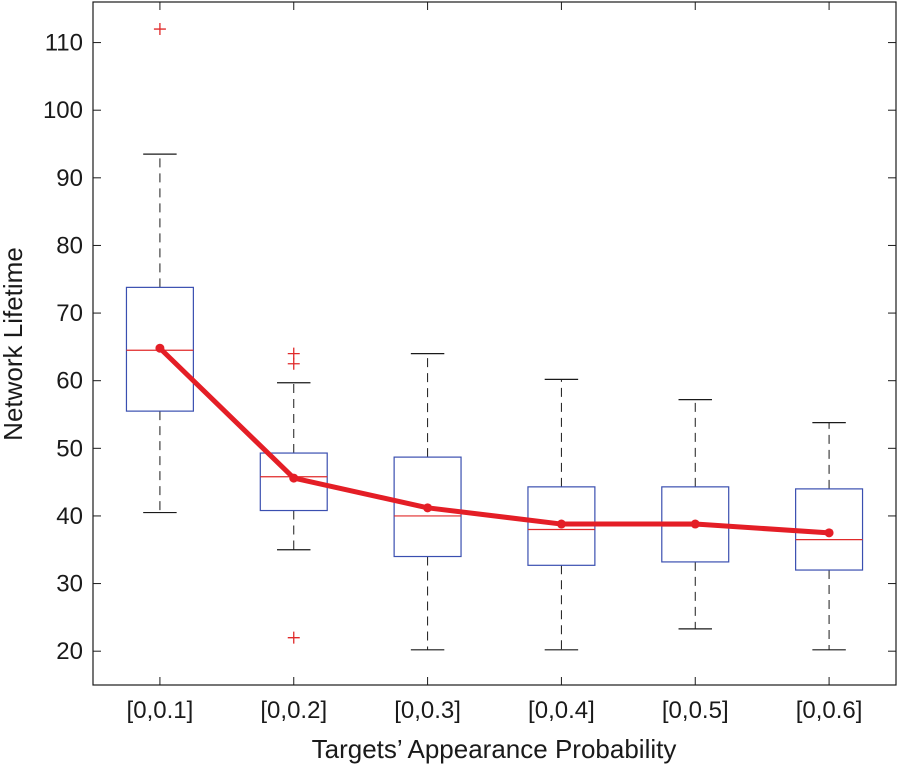 The image size is (900, 769). I want to click on y-tick-label: 60, so click(69, 381).